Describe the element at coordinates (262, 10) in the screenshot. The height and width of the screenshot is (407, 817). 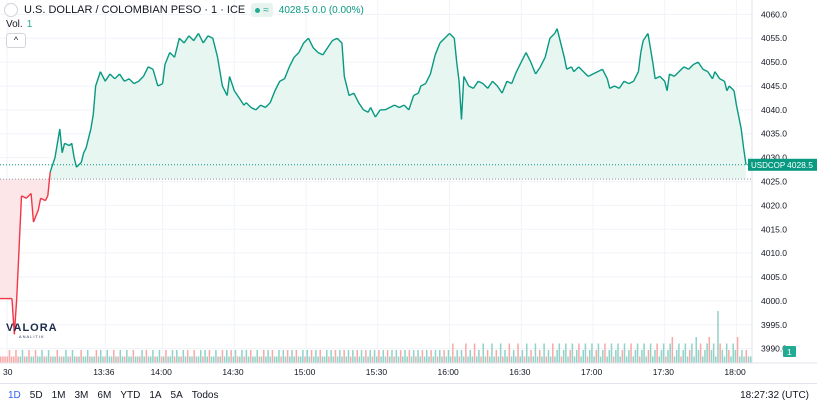
I see `market-status-badge: ≈` at that location.